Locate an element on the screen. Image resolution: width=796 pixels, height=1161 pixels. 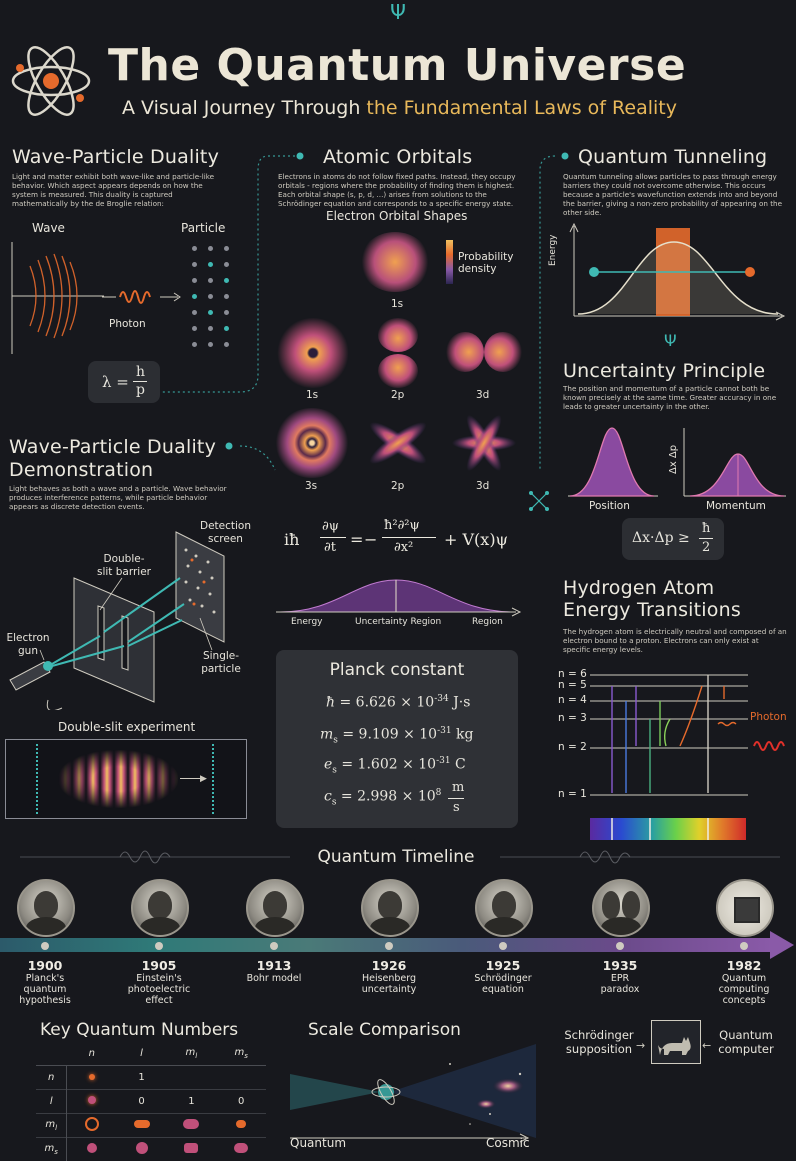
orbital-label: 3s is located at coordinates (311, 486).